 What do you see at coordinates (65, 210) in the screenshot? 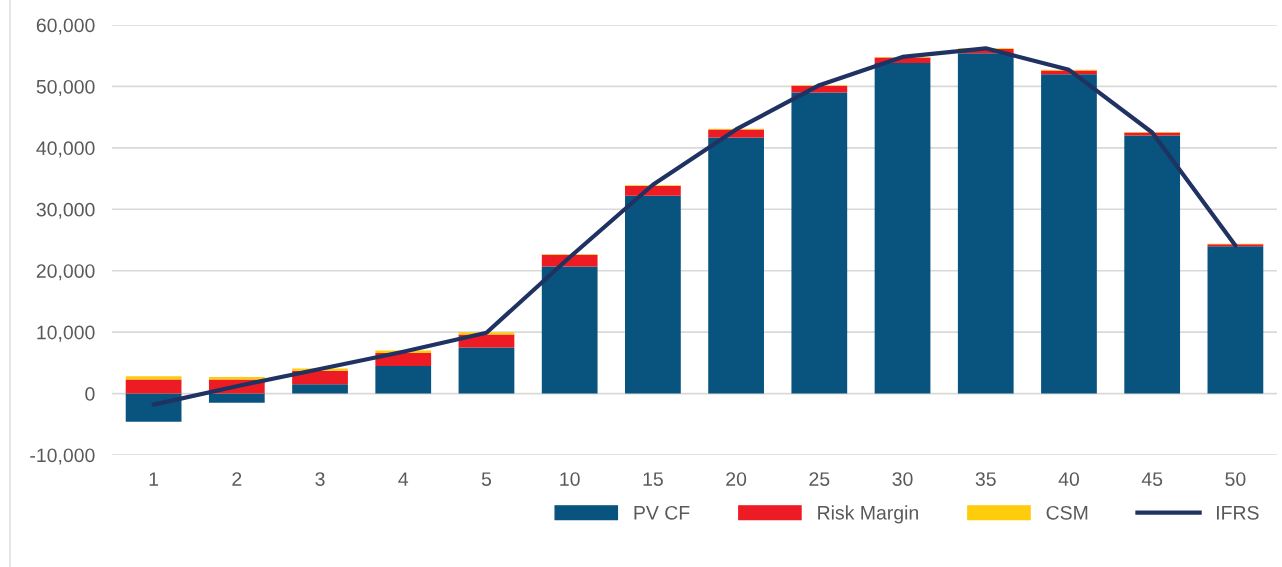
I see `y-tick-label: 30,000` at bounding box center [65, 210].